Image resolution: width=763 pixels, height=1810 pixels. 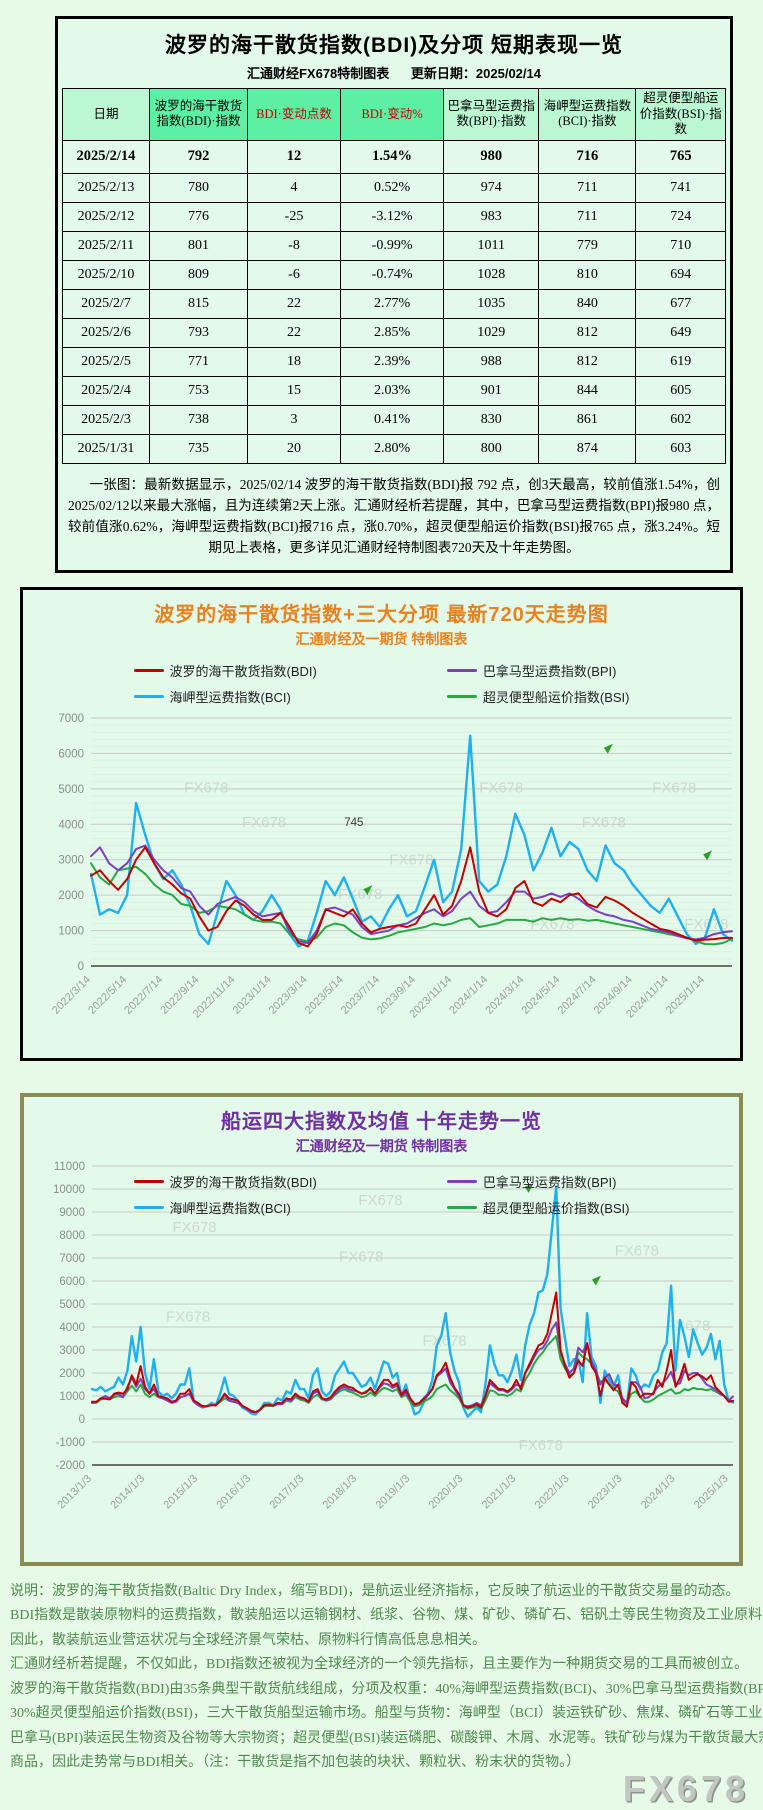 I want to click on legend-item: 巴拿马型运费指数(BPI), so click(x=538, y=670).